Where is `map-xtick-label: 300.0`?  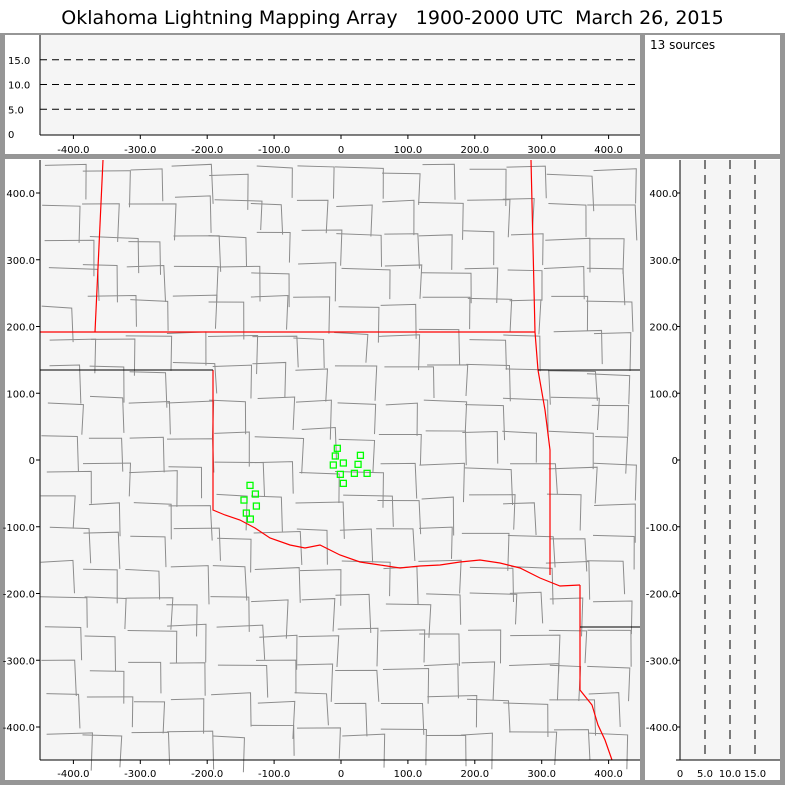 map-xtick-label: 300.0 is located at coordinates (541, 774).